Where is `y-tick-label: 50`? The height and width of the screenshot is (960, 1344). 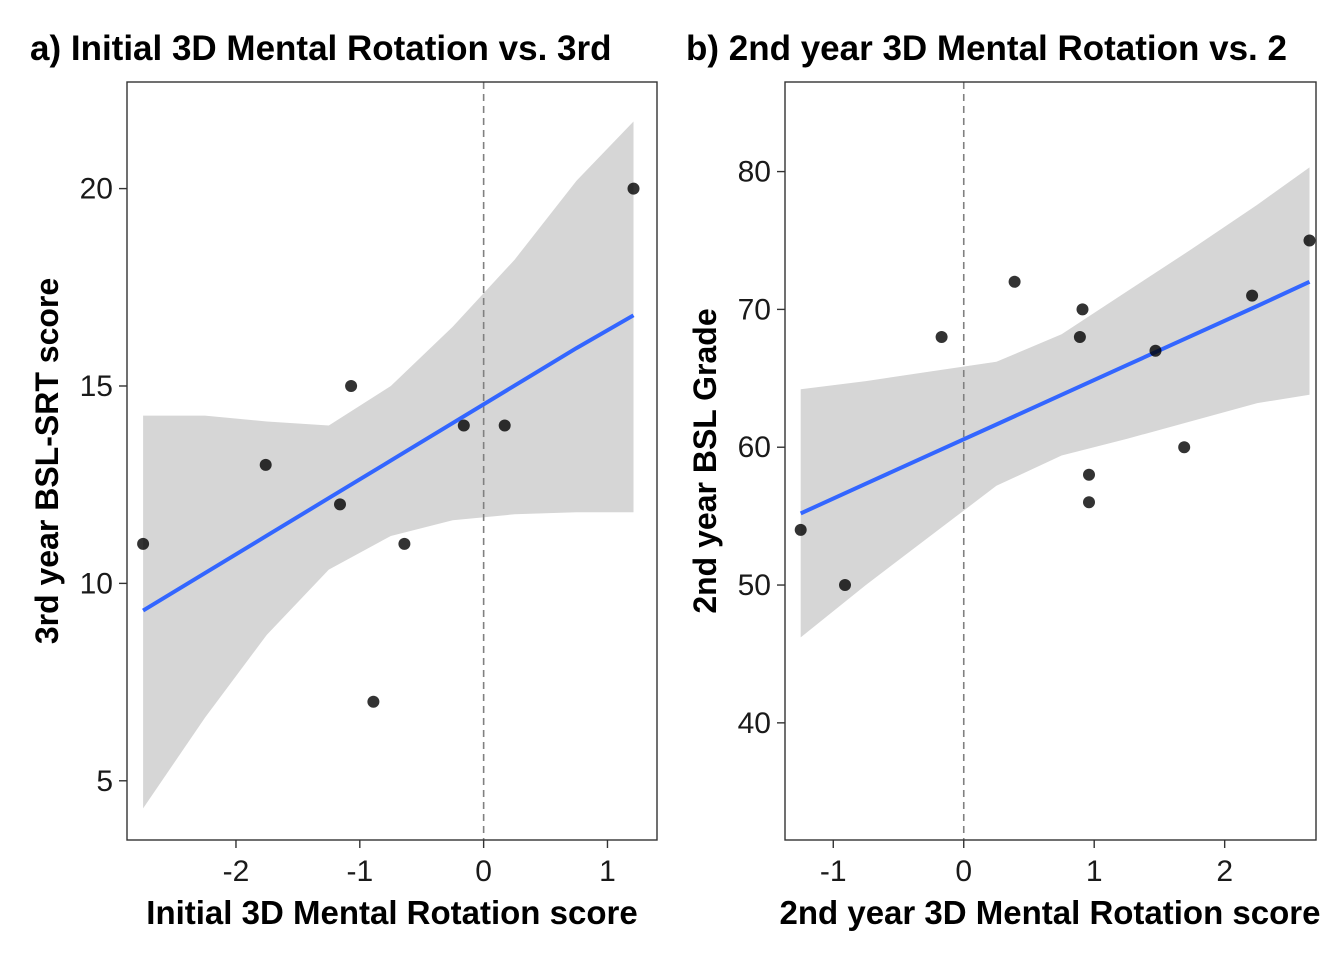
y-tick-label: 50 is located at coordinates (754, 585).